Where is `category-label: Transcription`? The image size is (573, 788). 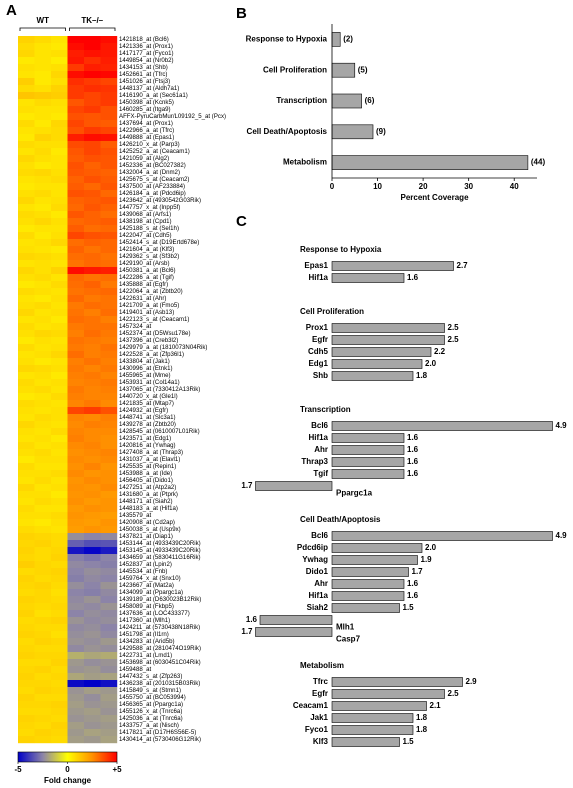 category-label: Transcription is located at coordinates (301, 100).